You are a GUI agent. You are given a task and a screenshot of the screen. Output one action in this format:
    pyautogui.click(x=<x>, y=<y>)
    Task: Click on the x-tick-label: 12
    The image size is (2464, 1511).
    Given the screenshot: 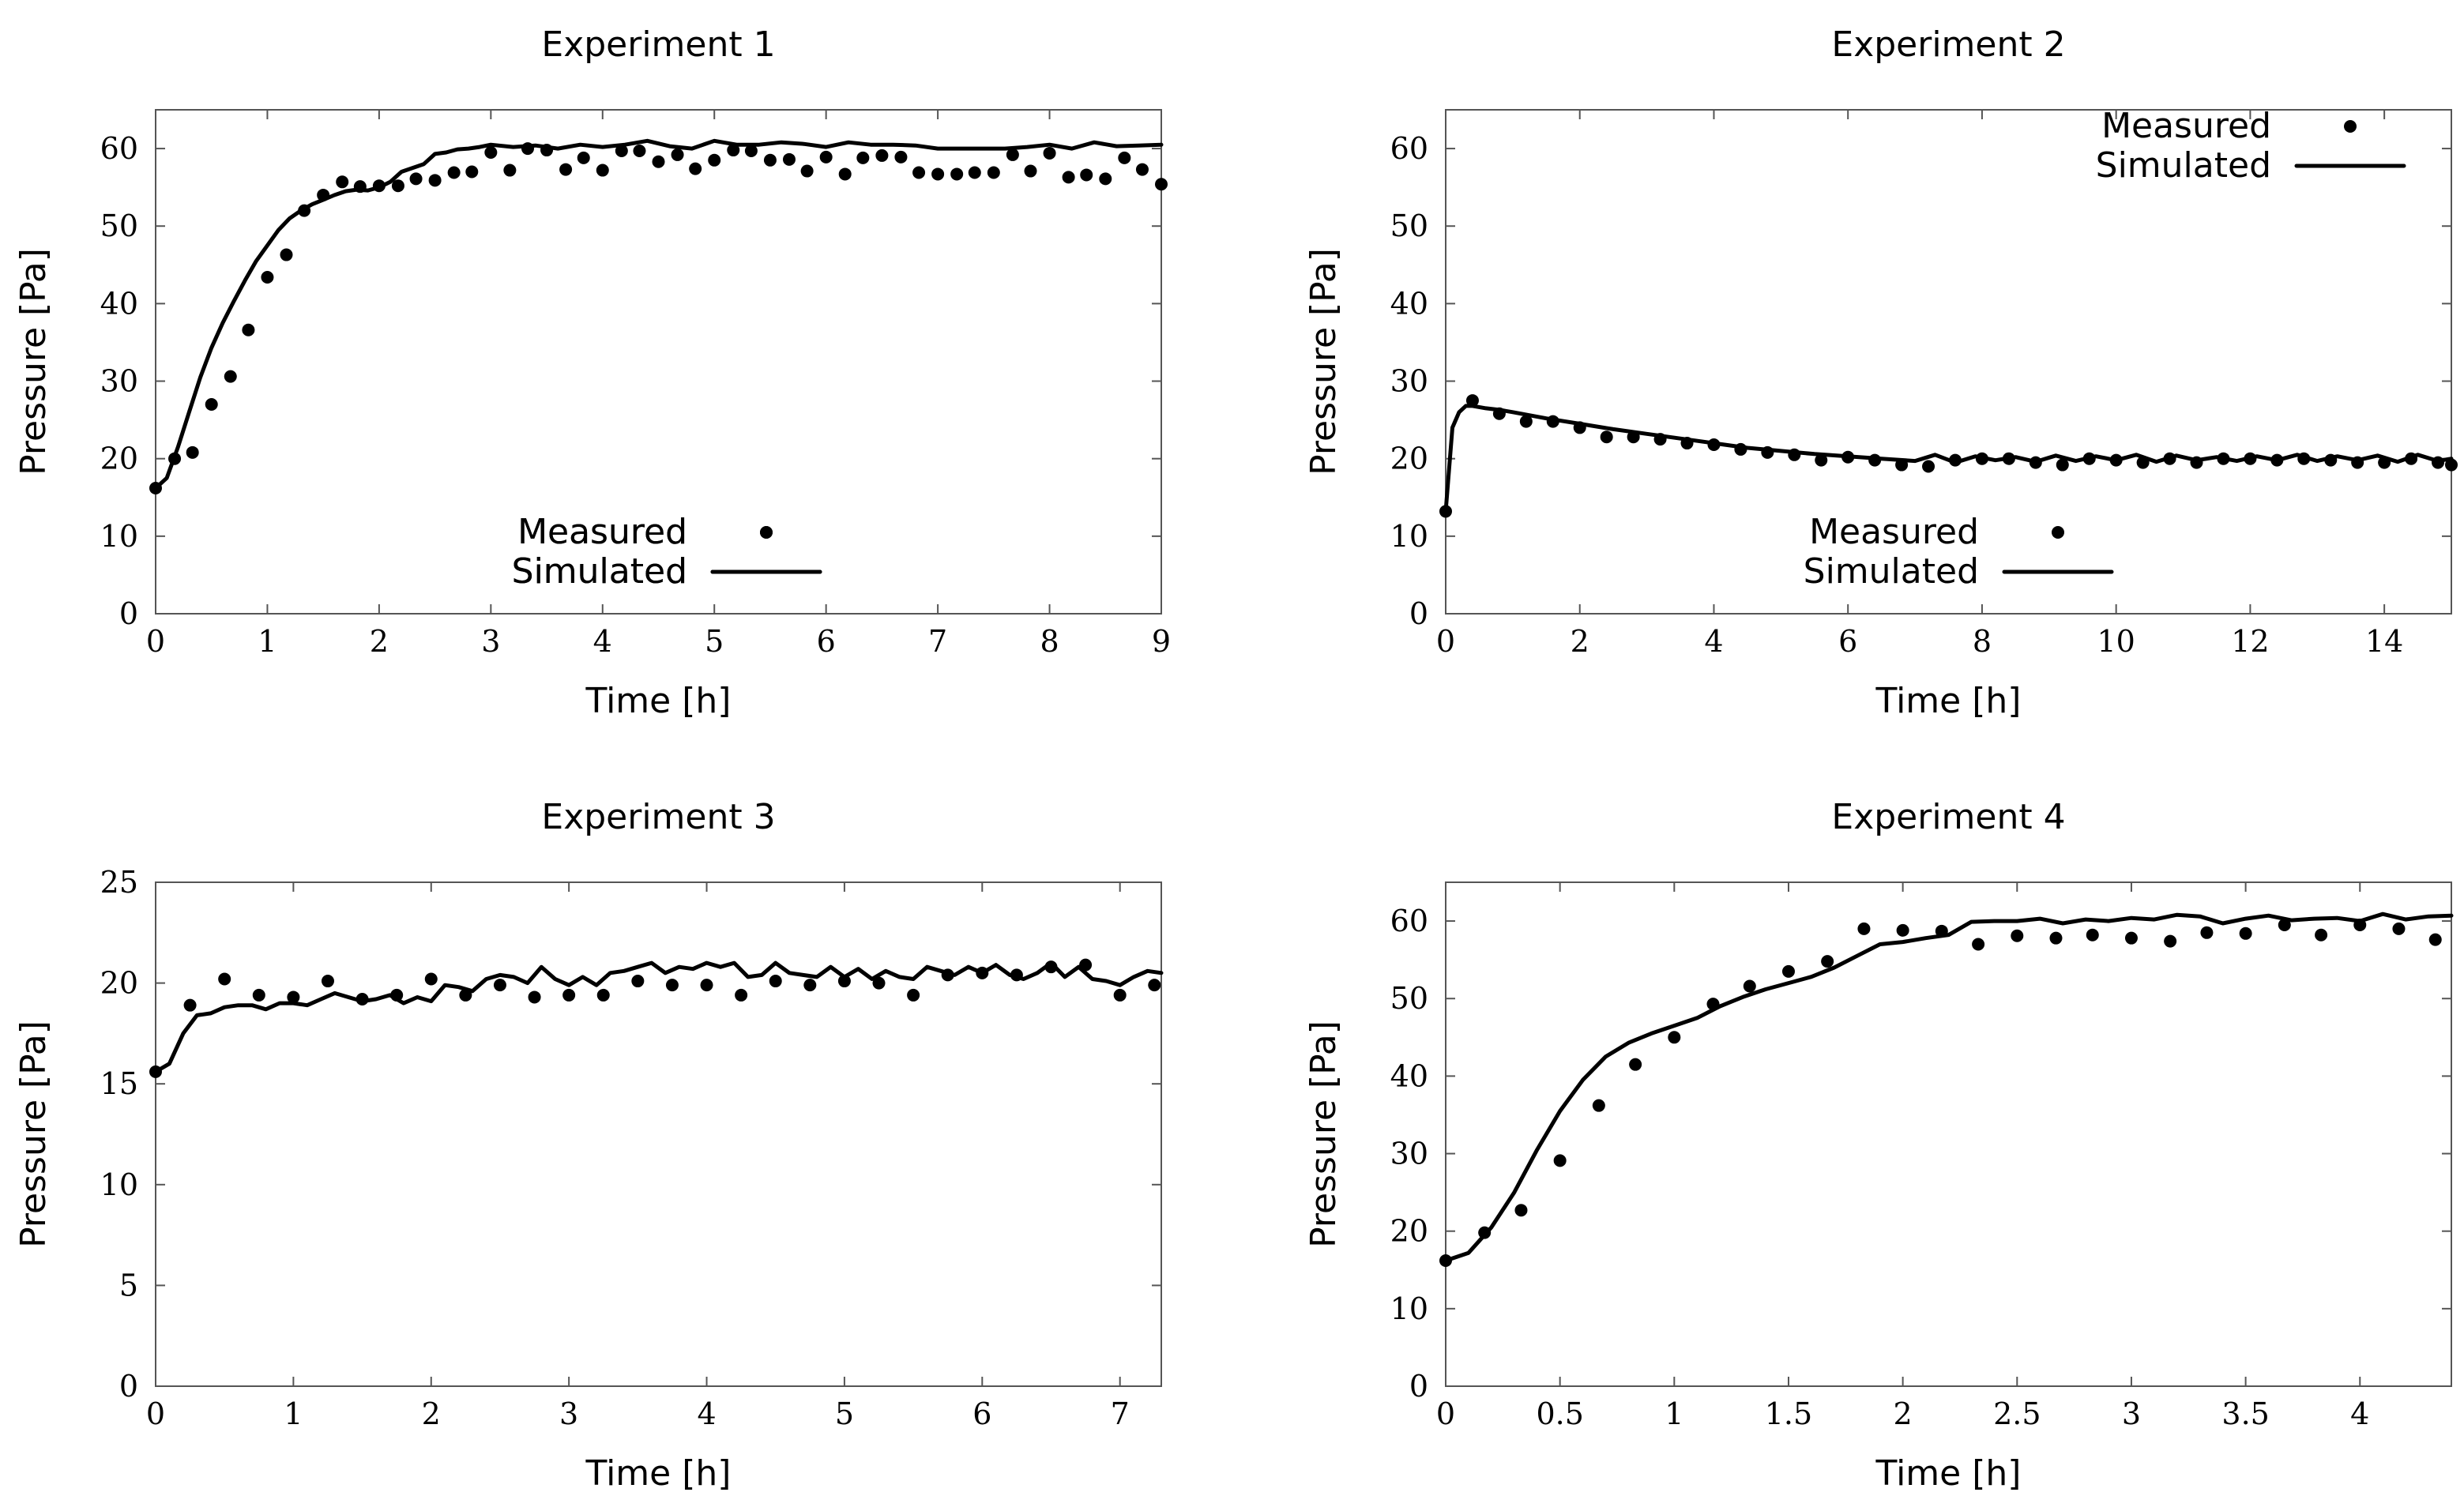 What is the action you would take?
    pyautogui.click(x=2250, y=641)
    